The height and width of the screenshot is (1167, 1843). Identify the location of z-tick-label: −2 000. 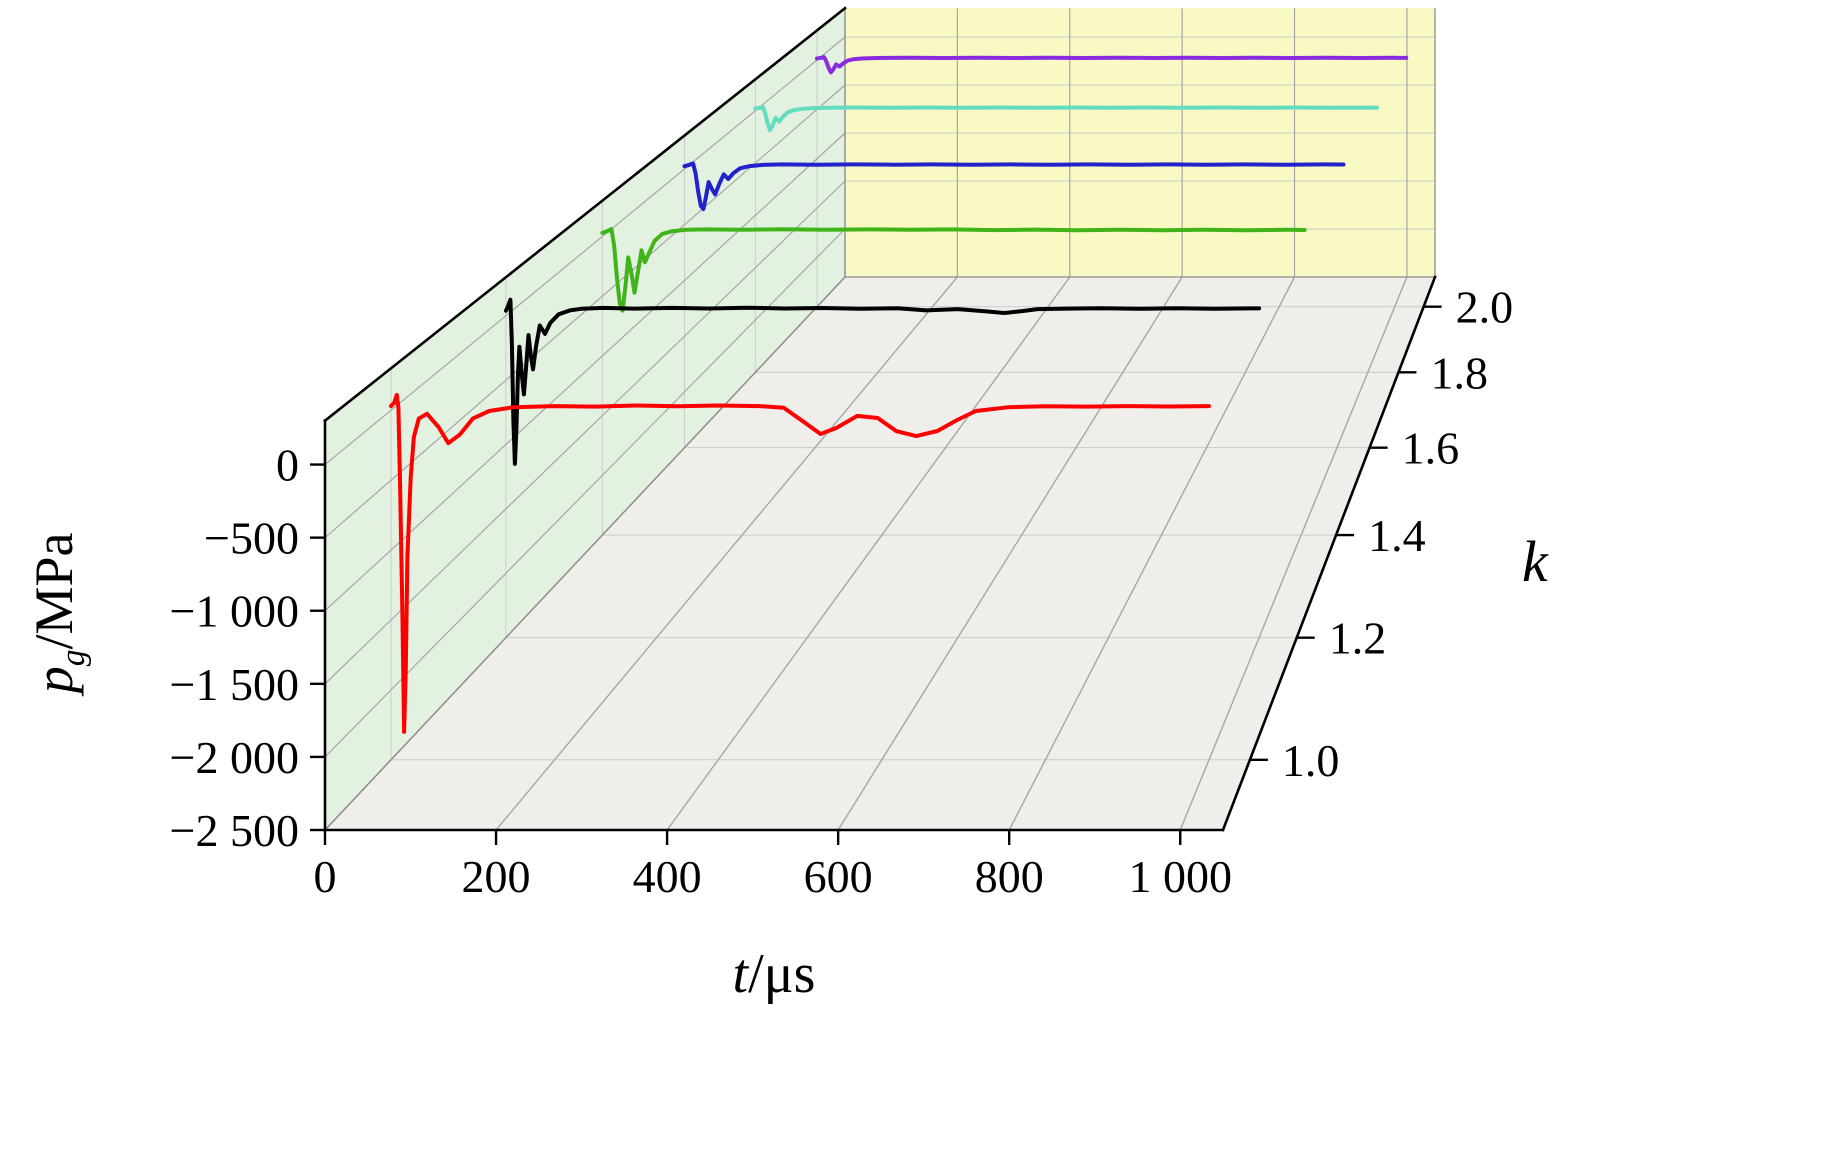
(234, 757).